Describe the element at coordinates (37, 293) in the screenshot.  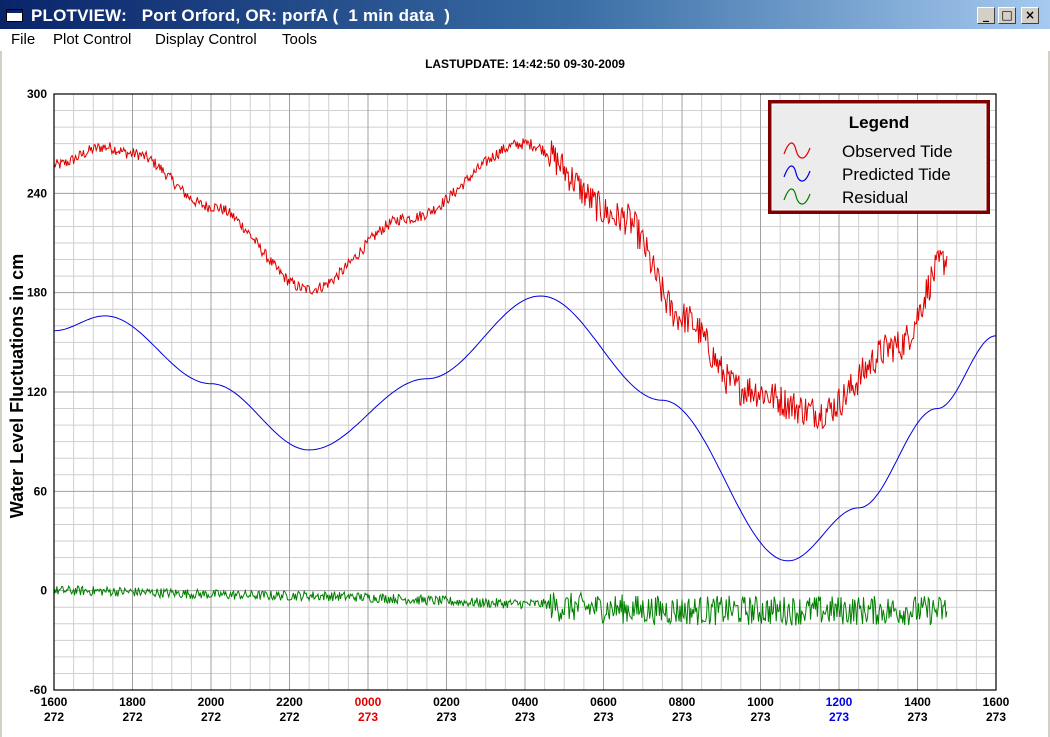
I see `y-tick-label: 180` at that location.